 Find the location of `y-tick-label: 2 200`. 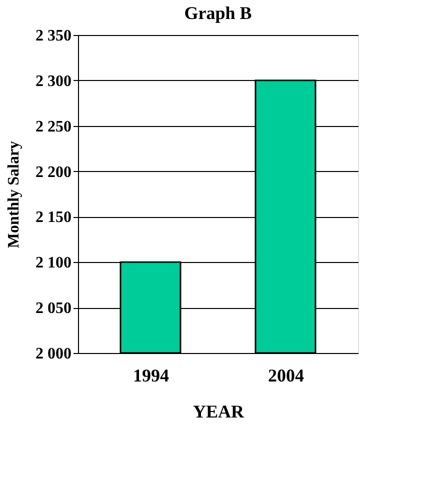

y-tick-label: 2 200 is located at coordinates (54, 172).